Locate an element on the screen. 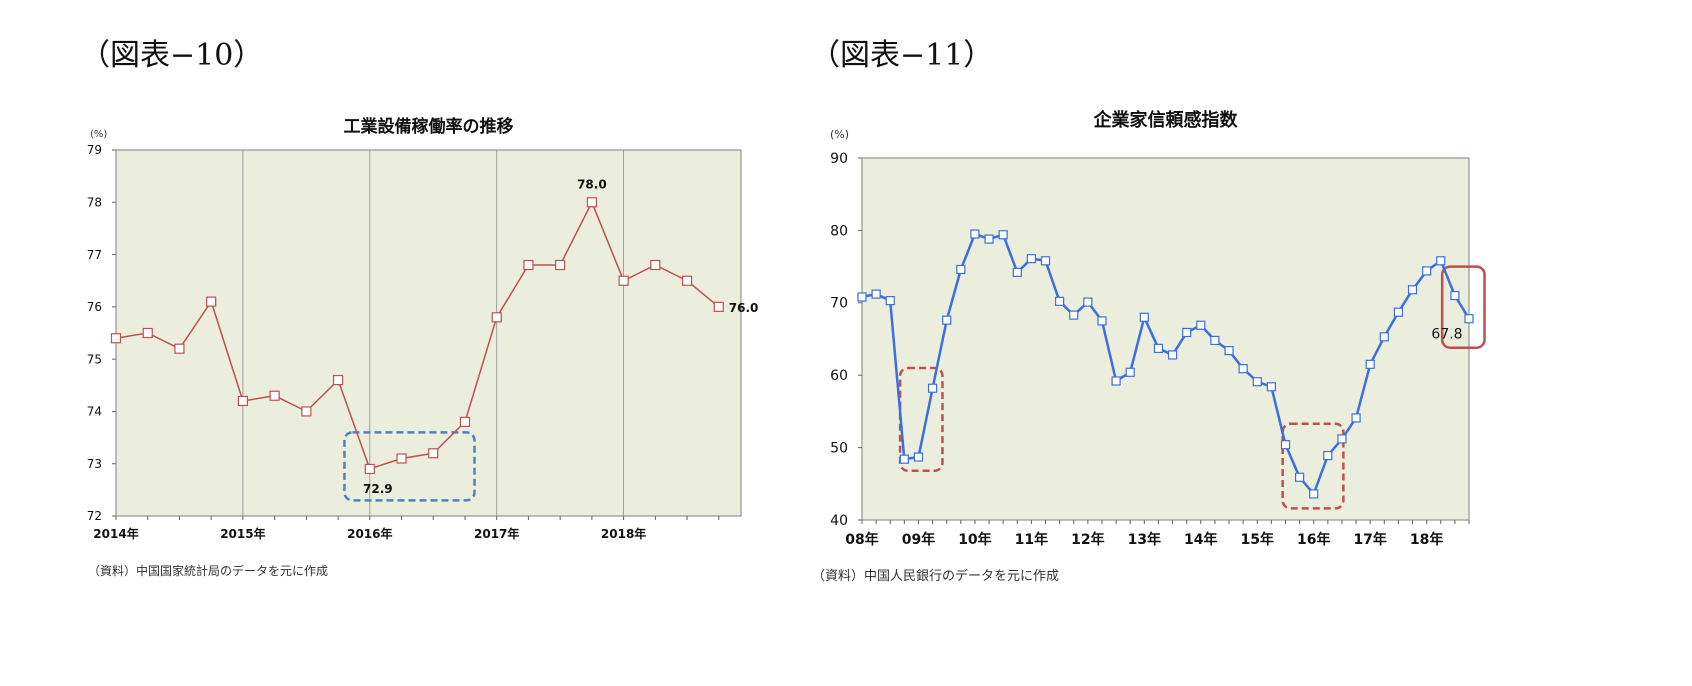 The image size is (1692, 686). data-label: 76.0 is located at coordinates (744, 308).